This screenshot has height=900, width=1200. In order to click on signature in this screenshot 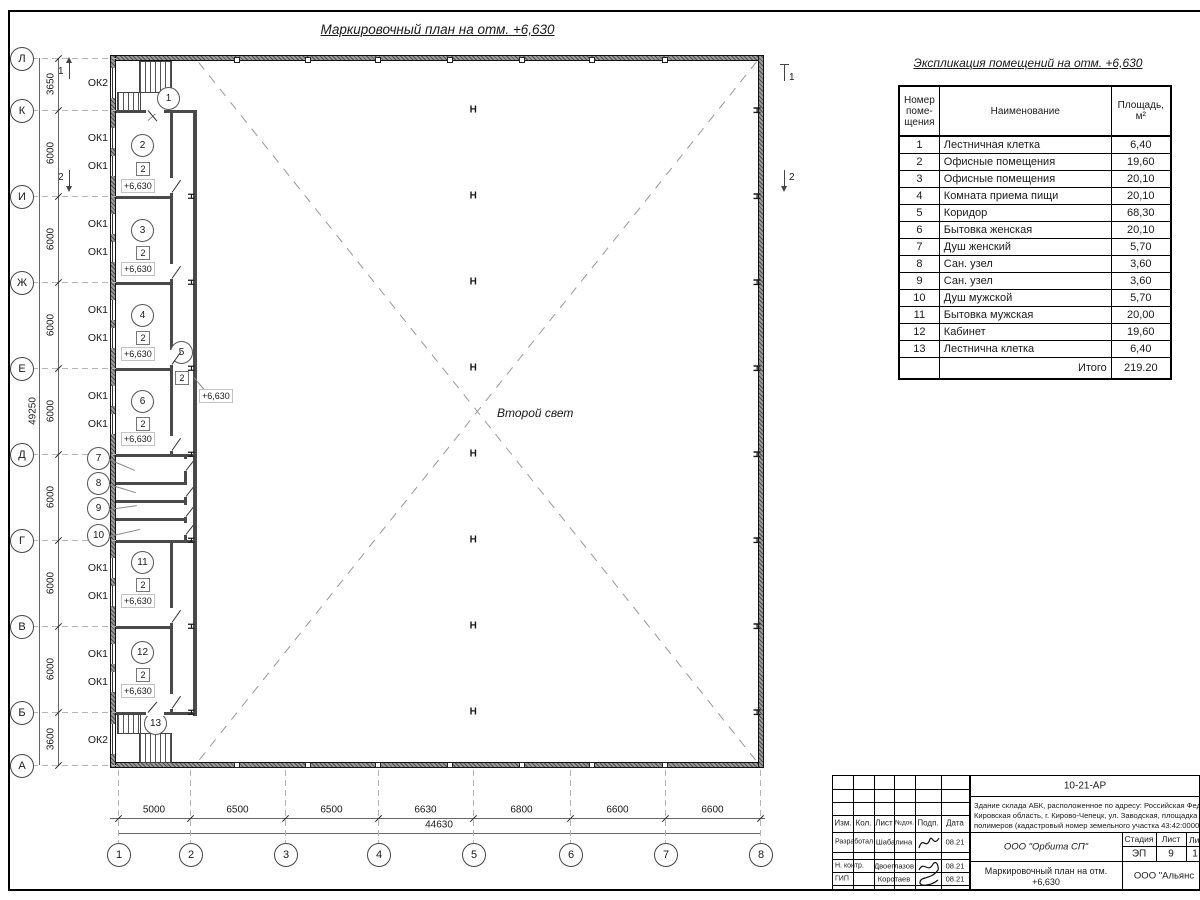, I will do `click(928, 873)`.